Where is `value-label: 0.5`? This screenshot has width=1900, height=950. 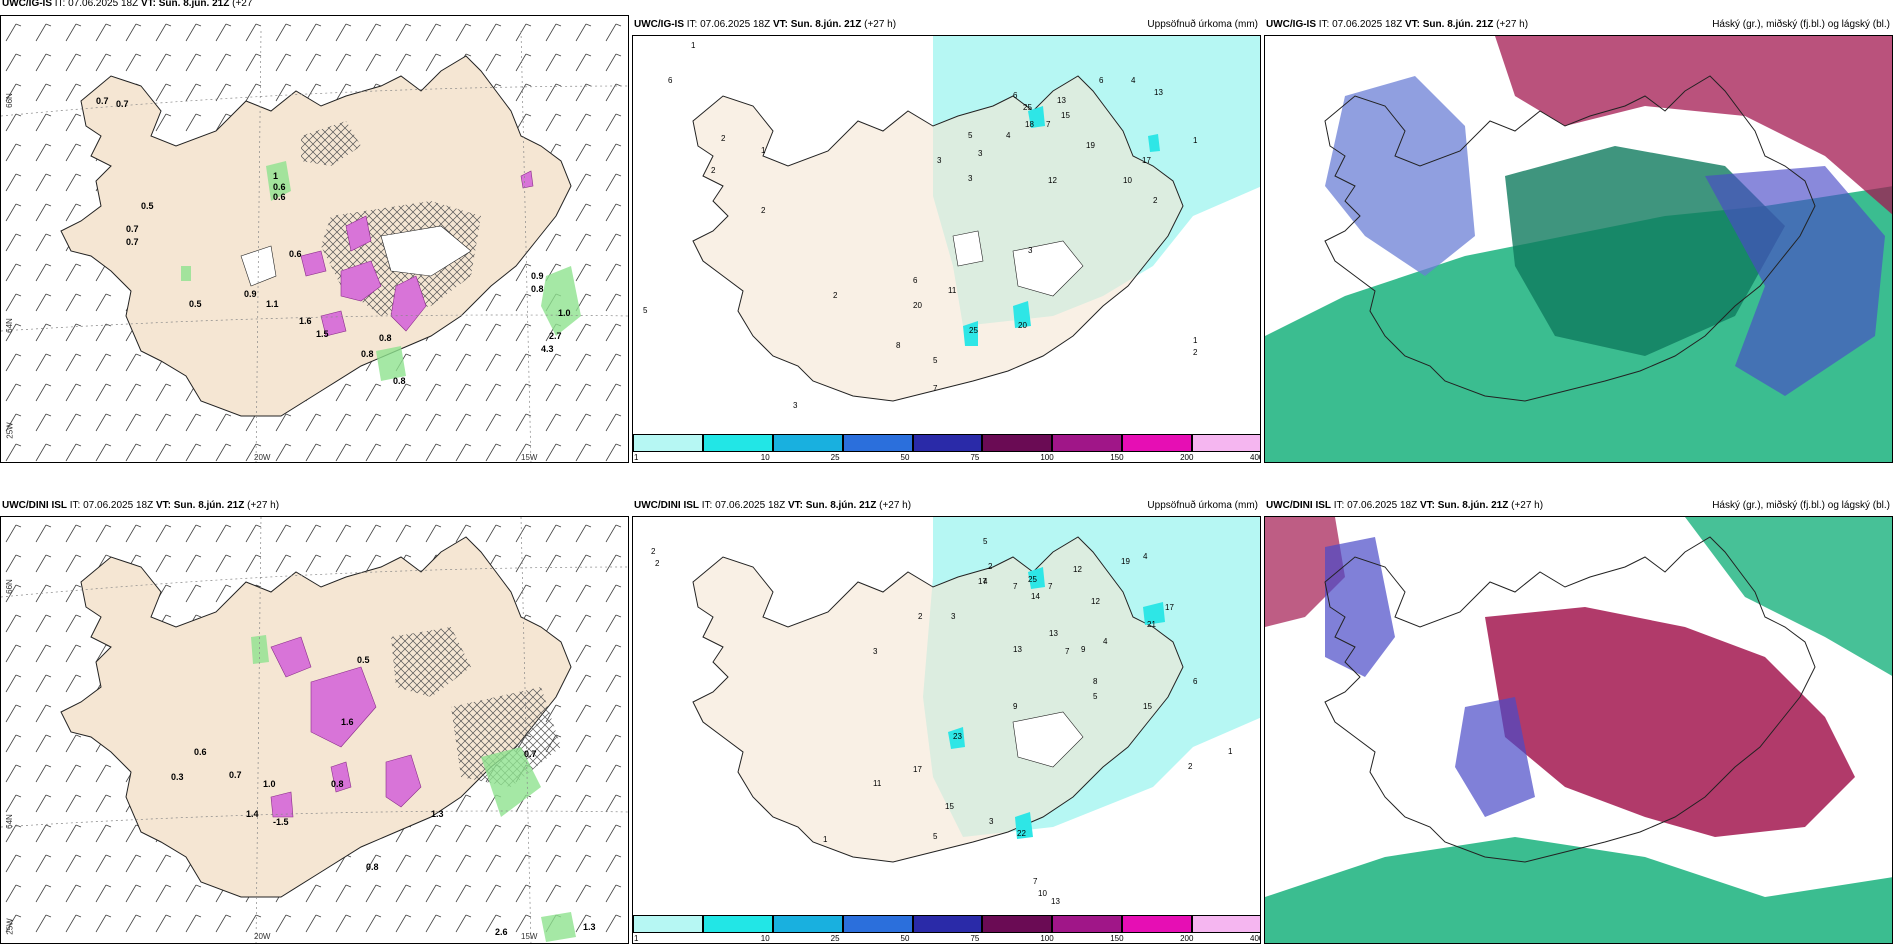 value-label: 0.5 is located at coordinates (363, 660).